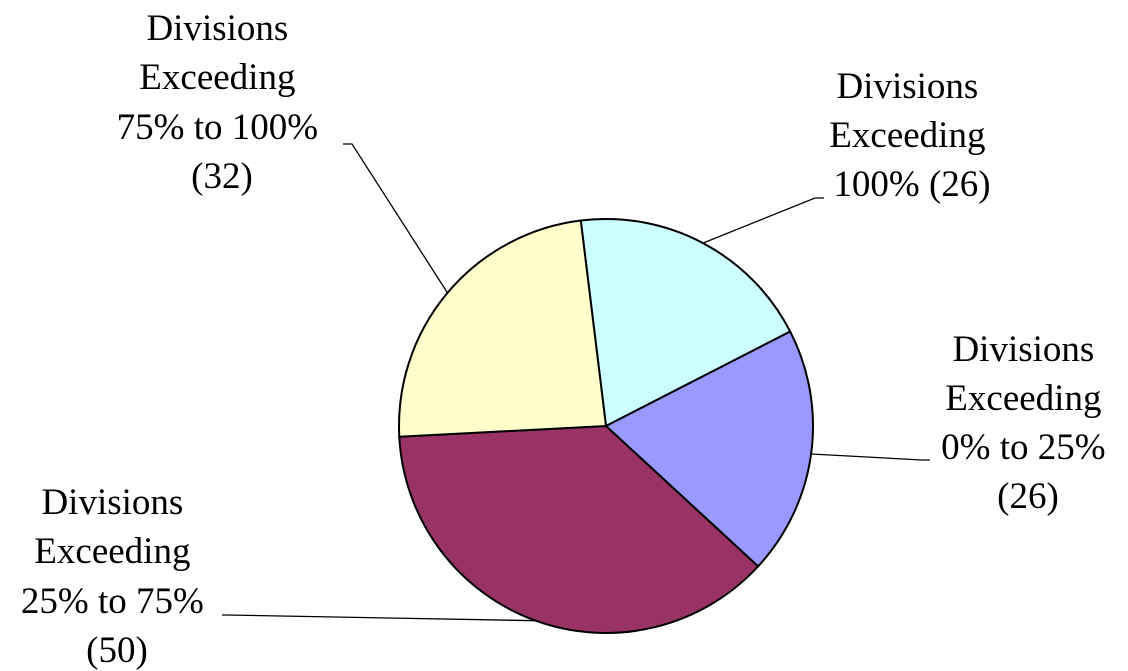 This screenshot has width=1128, height=671. Describe the element at coordinates (763, 220) in the screenshot. I see `leader-100-plus` at that location.